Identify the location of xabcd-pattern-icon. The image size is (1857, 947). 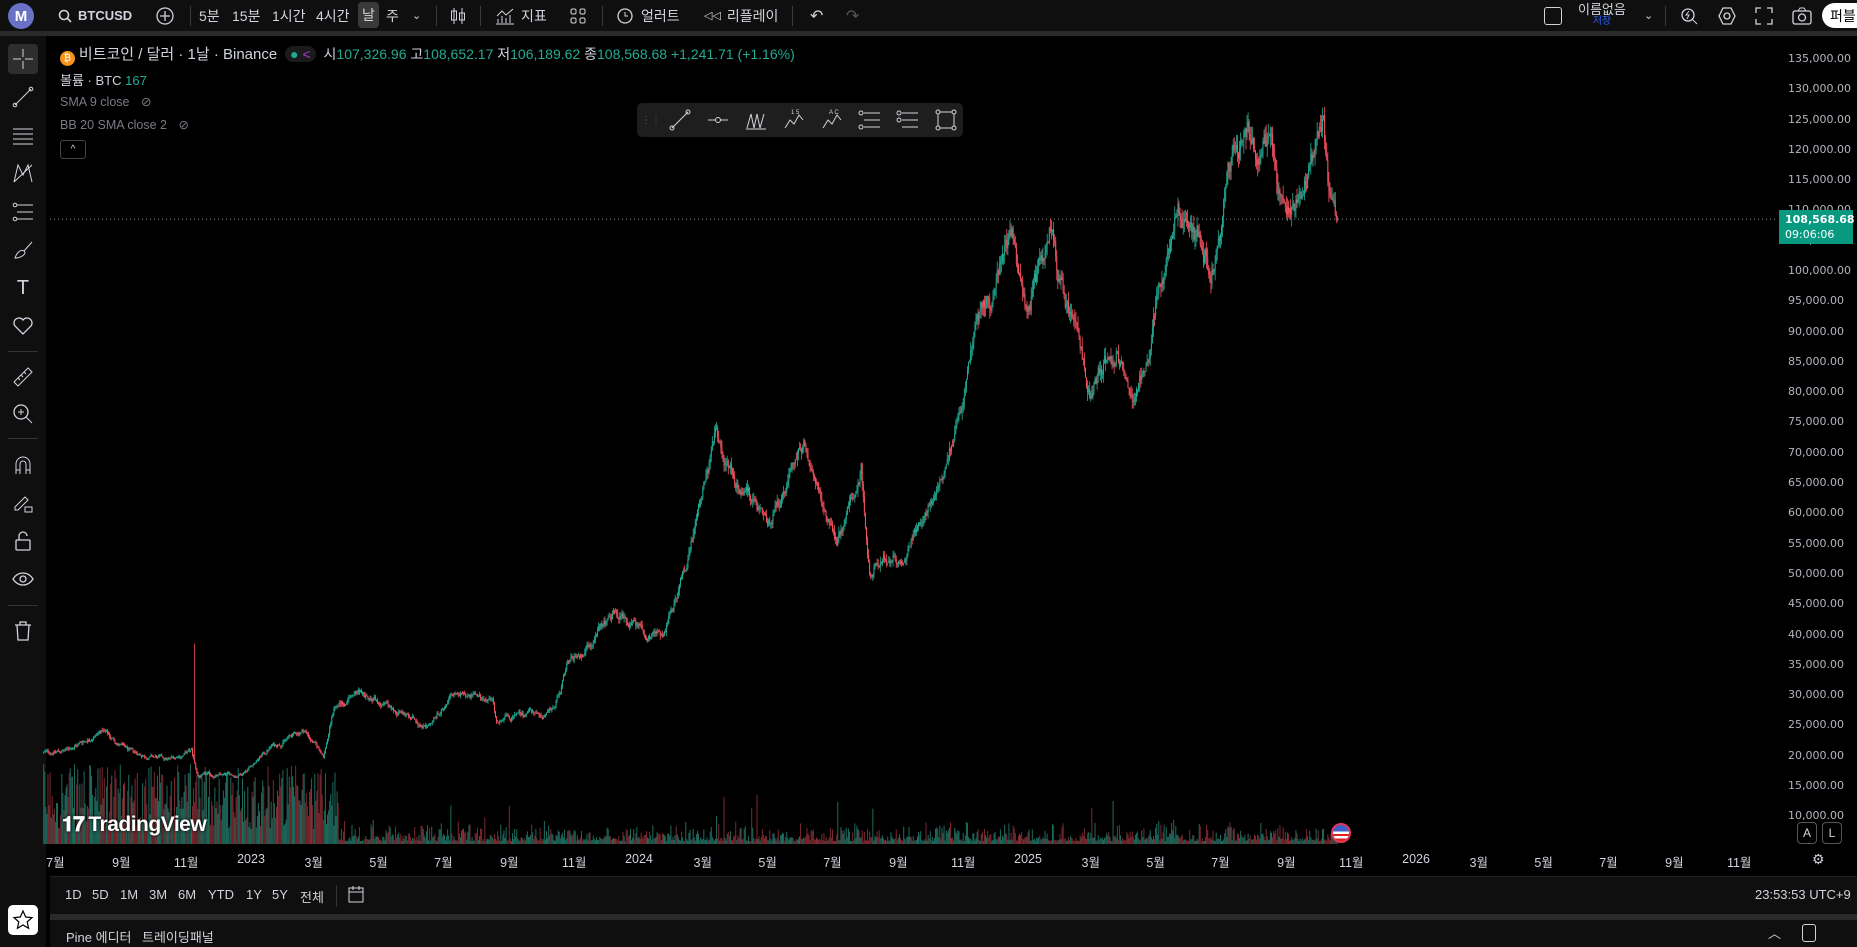
(756, 120).